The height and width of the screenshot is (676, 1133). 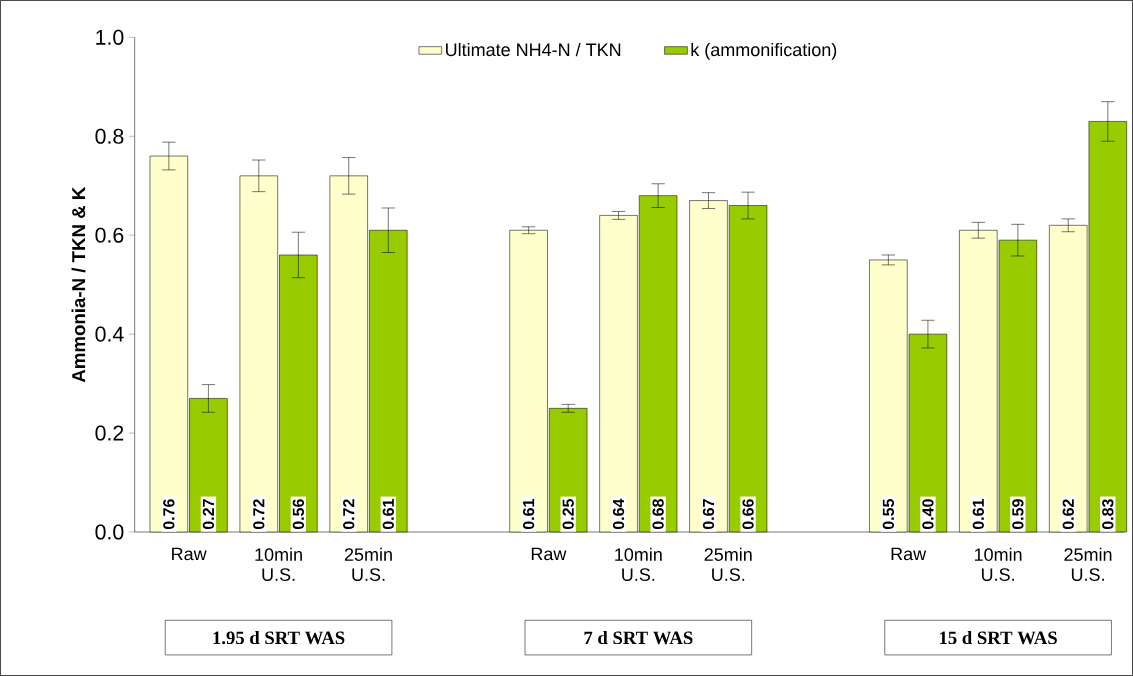 What do you see at coordinates (888, 514) in the screenshot?
I see `data-label: 0.55` at bounding box center [888, 514].